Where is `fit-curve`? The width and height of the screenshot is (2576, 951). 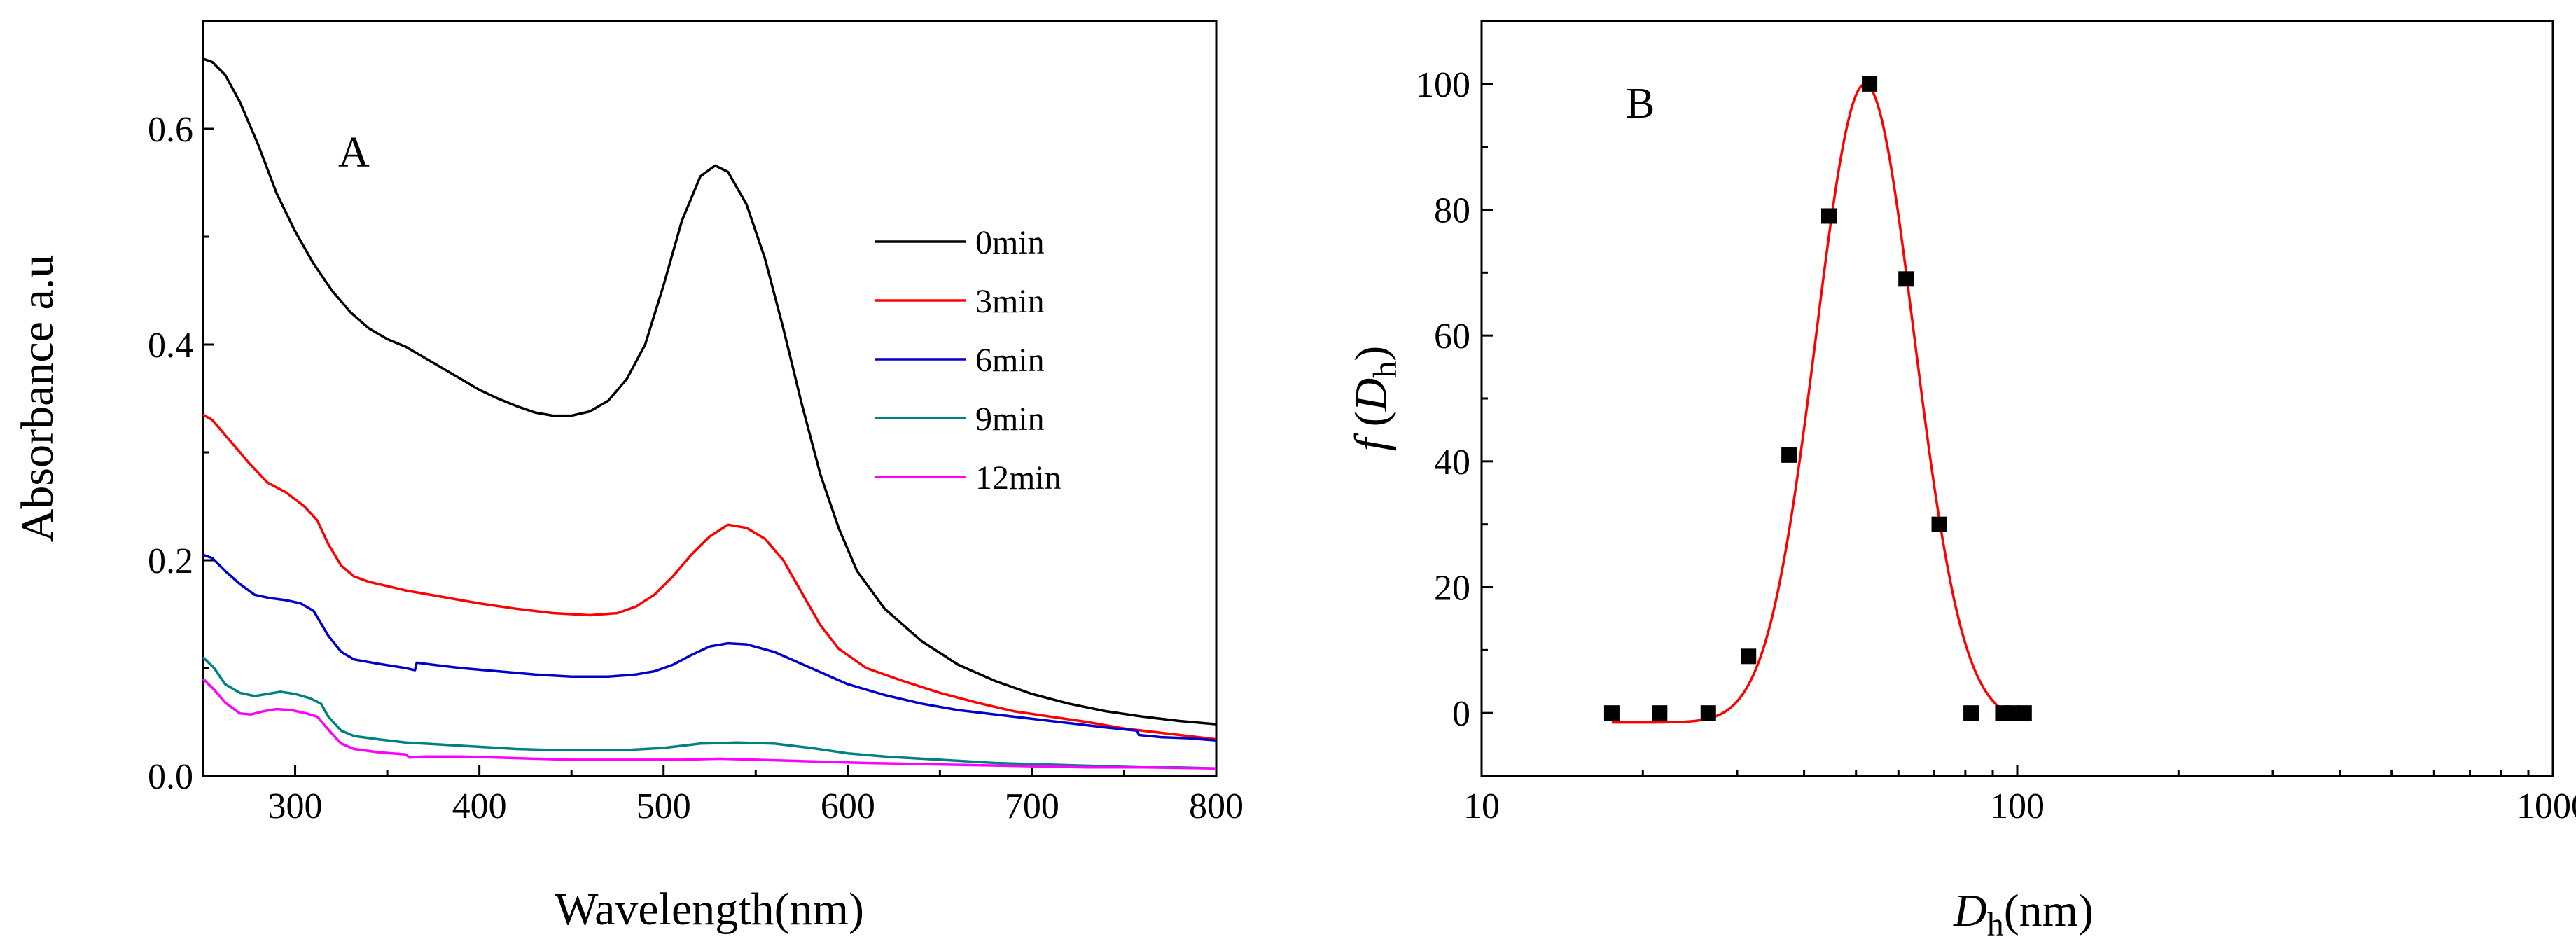 fit-curve is located at coordinates (1814, 403).